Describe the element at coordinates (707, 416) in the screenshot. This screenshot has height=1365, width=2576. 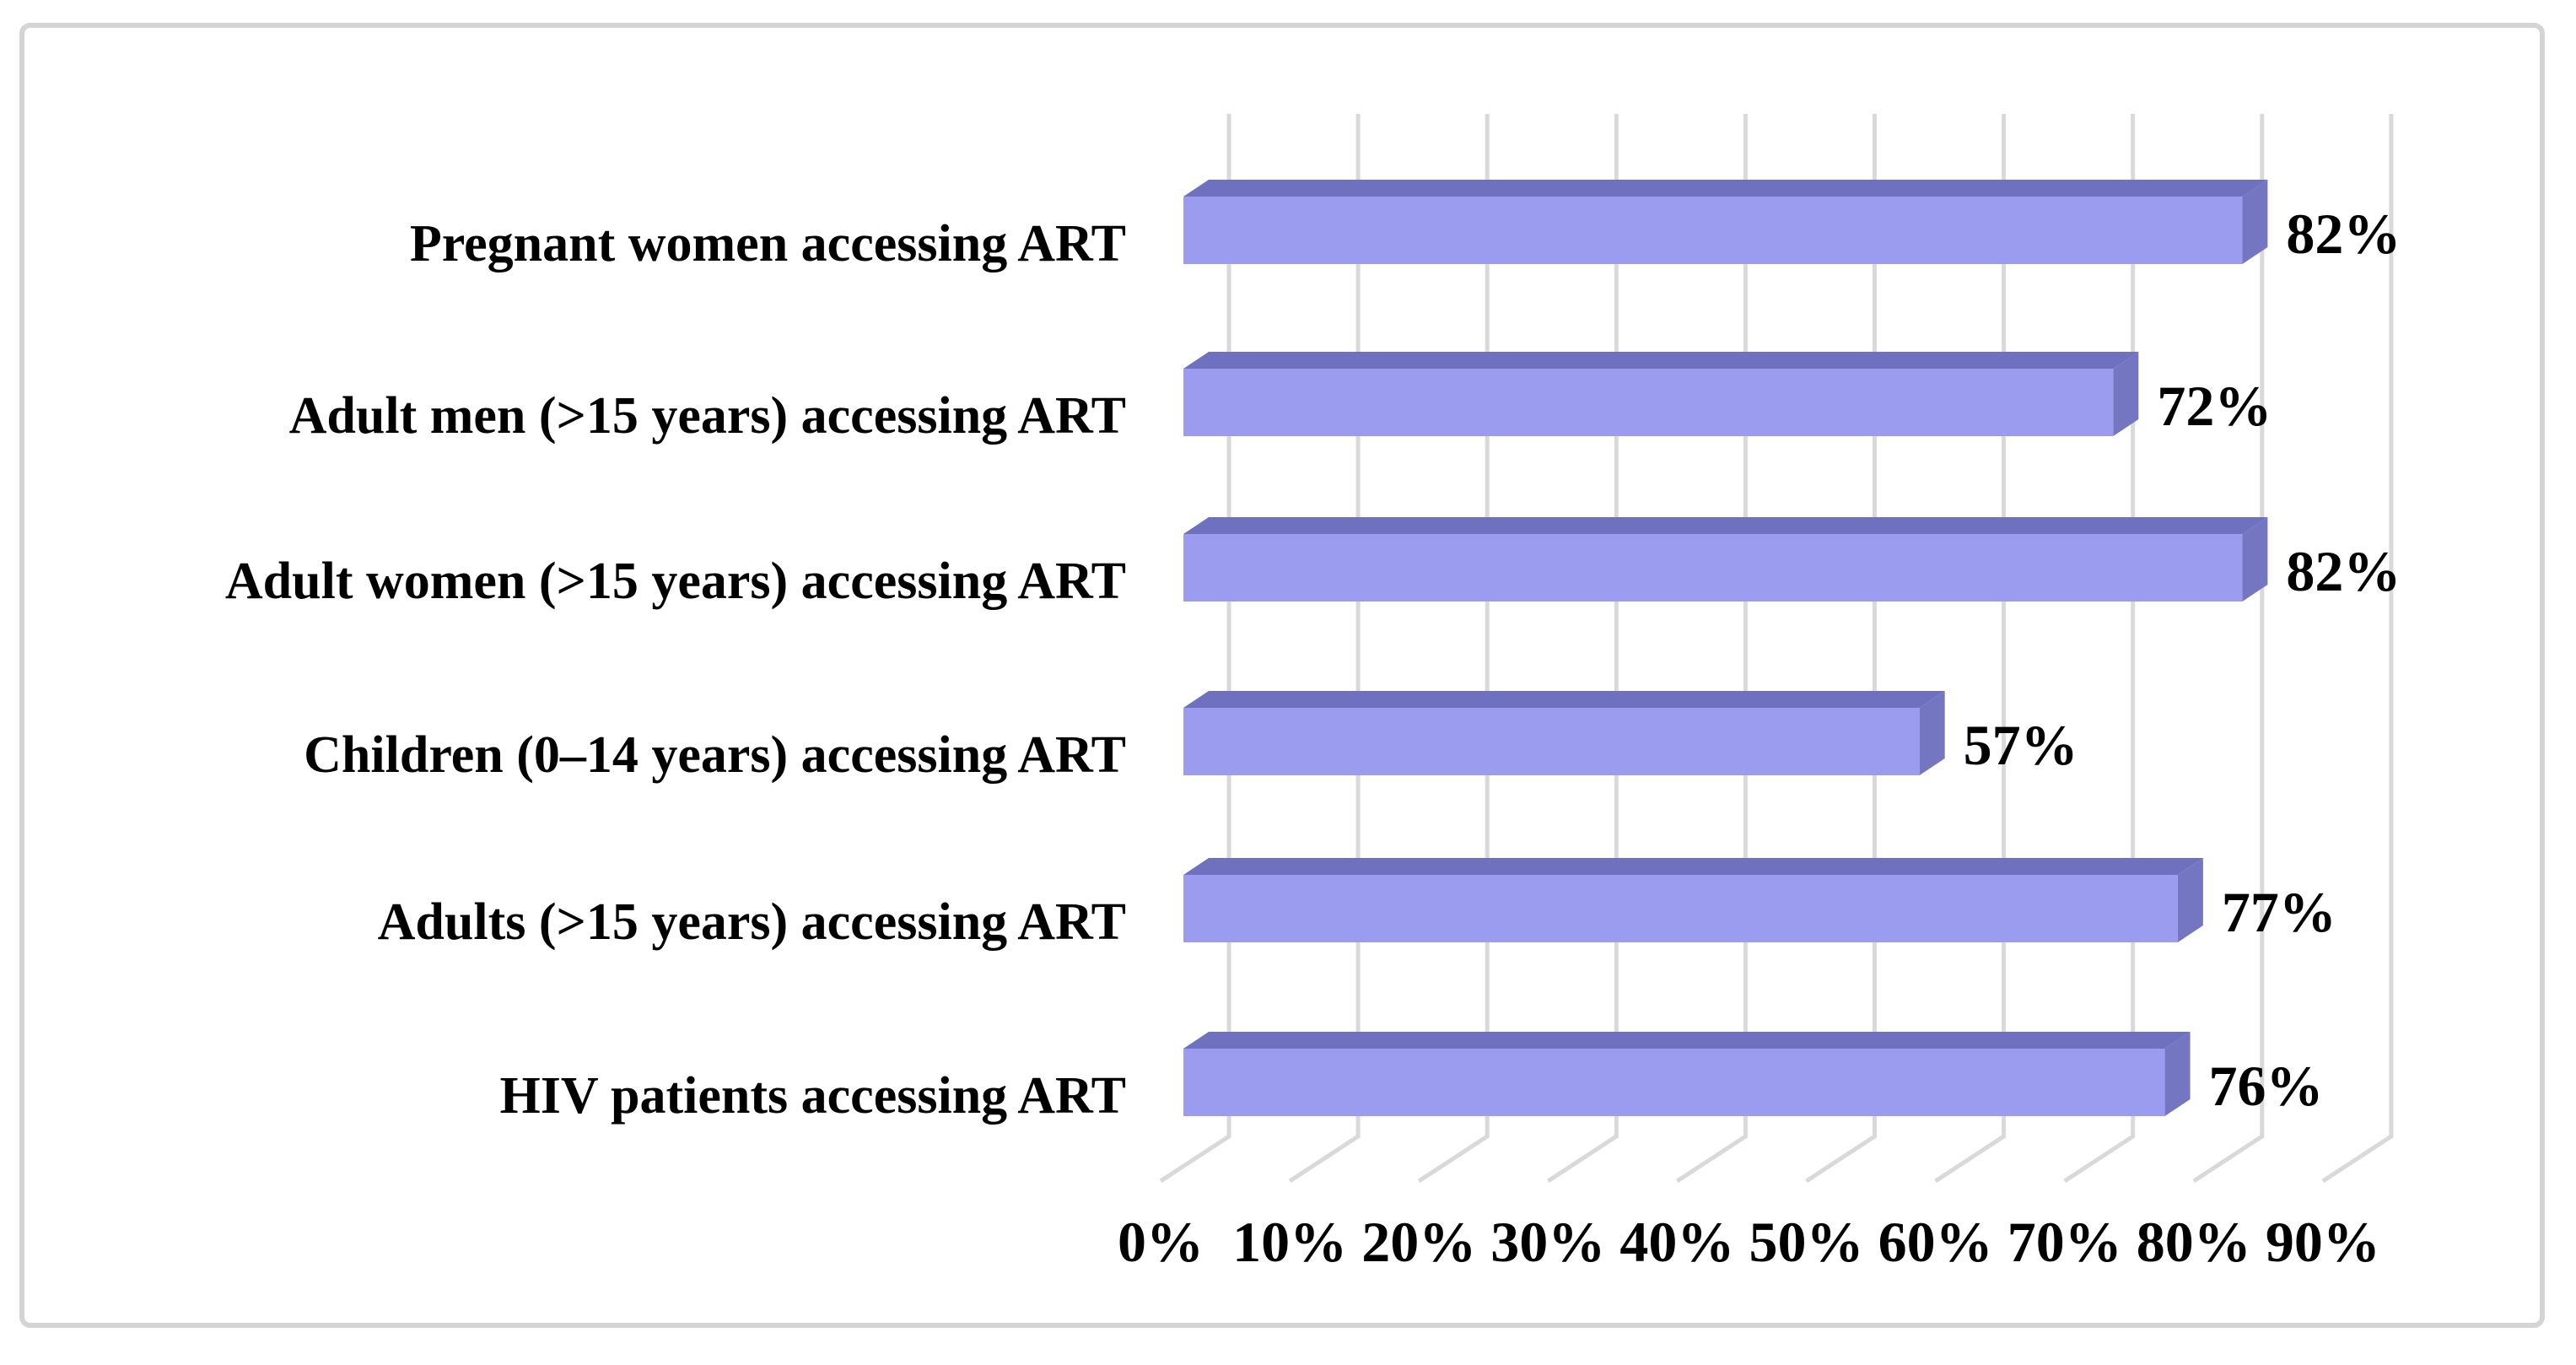
I see `category-label: Adult men (>15 years) accessing ART` at that location.